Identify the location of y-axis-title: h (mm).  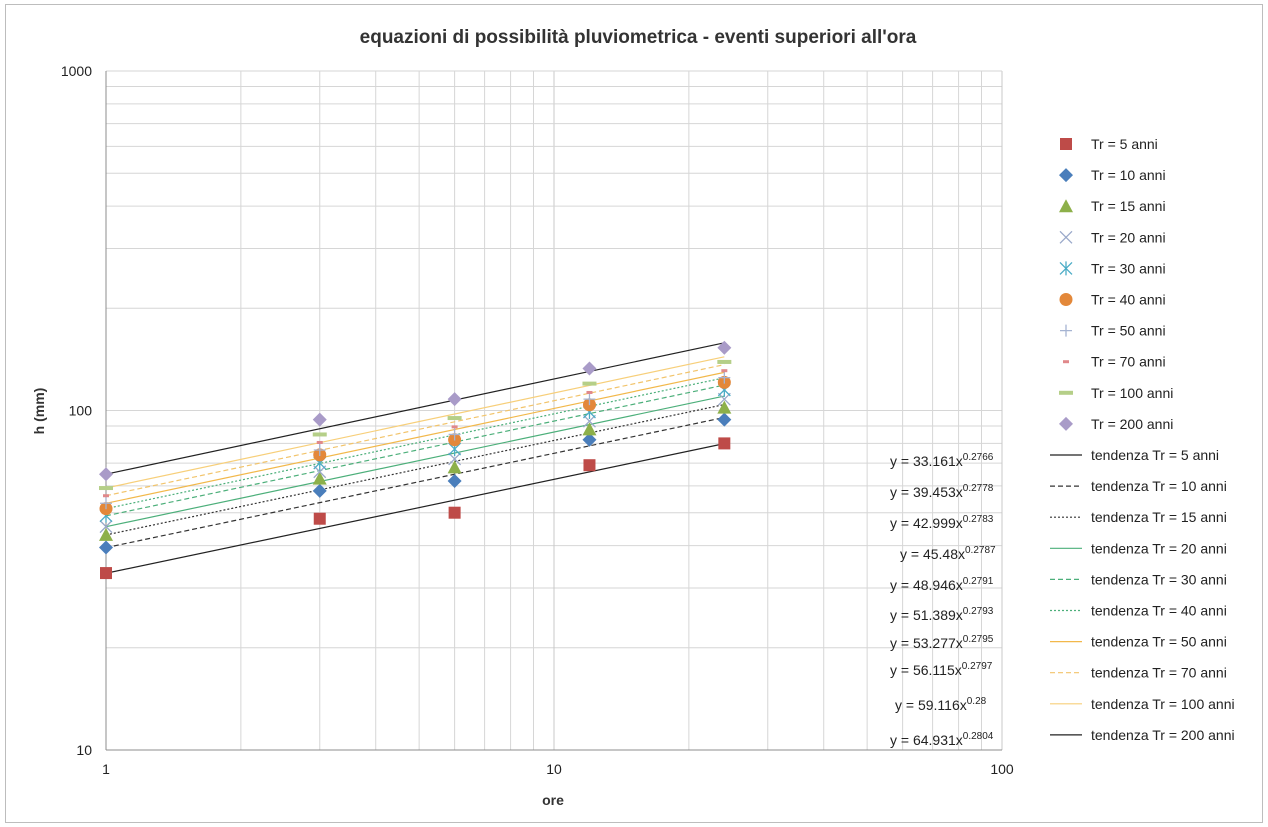
(39, 411).